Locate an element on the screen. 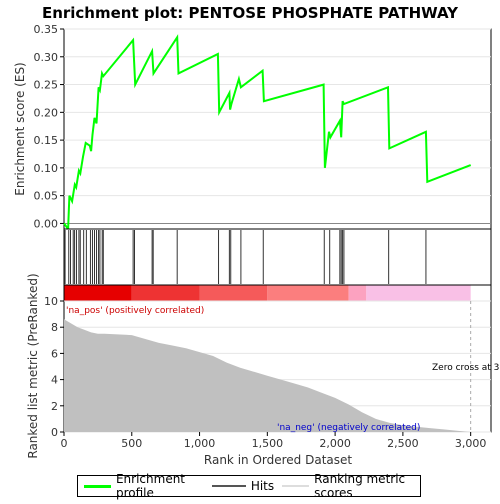 The height and width of the screenshot is (504, 500). legend-swatch-metric is located at coordinates (296, 486).